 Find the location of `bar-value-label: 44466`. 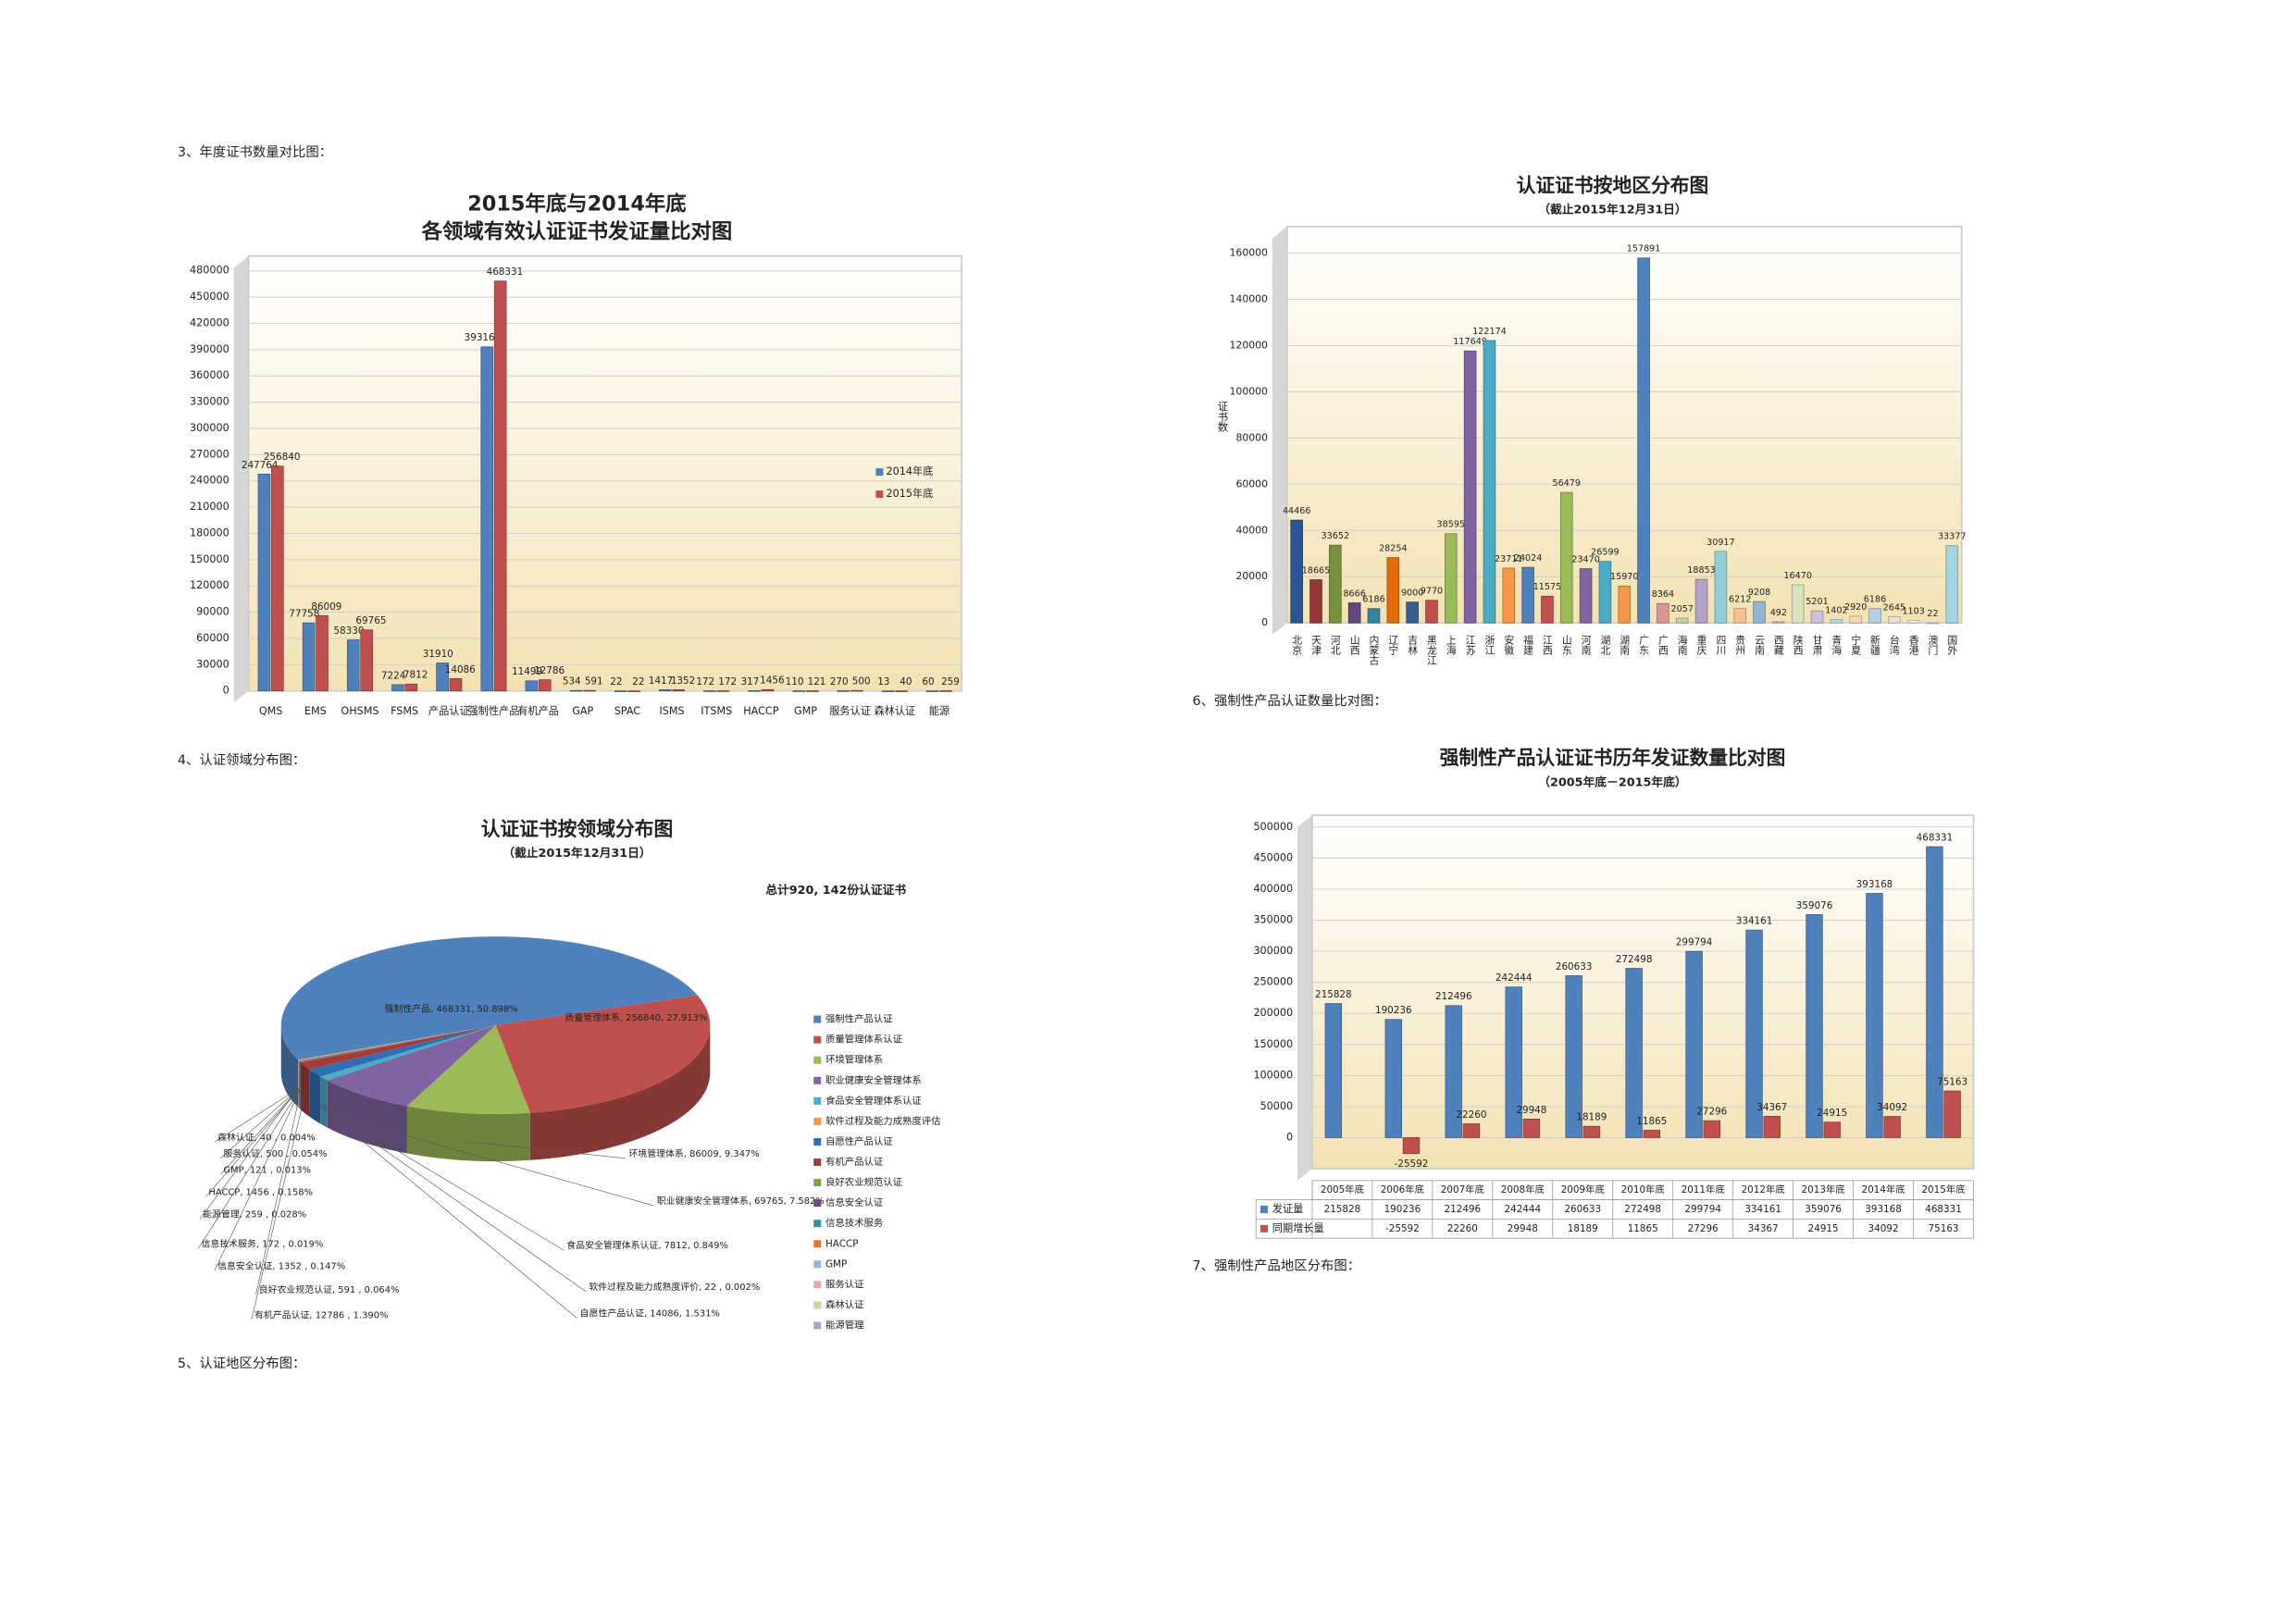

bar-value-label: 44466 is located at coordinates (1297, 511).